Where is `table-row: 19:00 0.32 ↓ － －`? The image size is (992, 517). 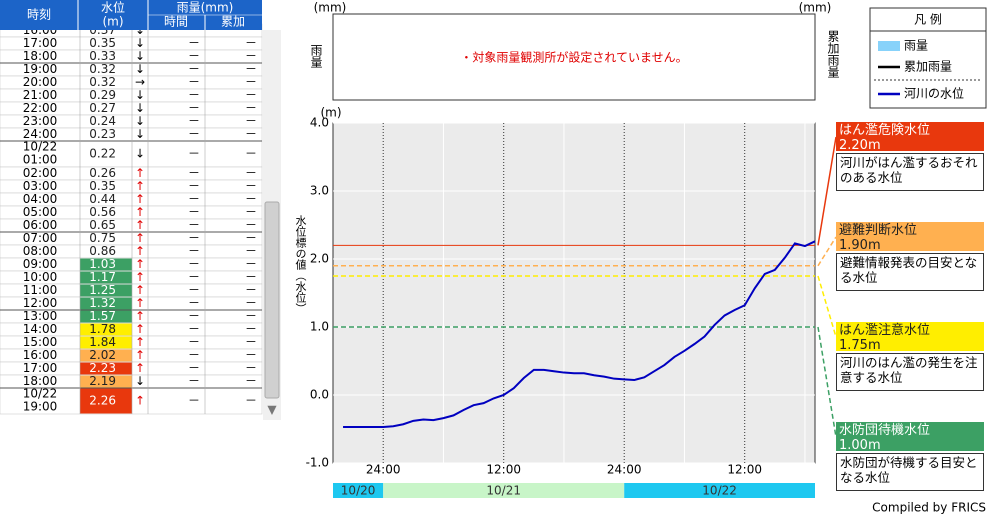
table-row: 19:00 0.32 ↓ － － is located at coordinates (131, 69).